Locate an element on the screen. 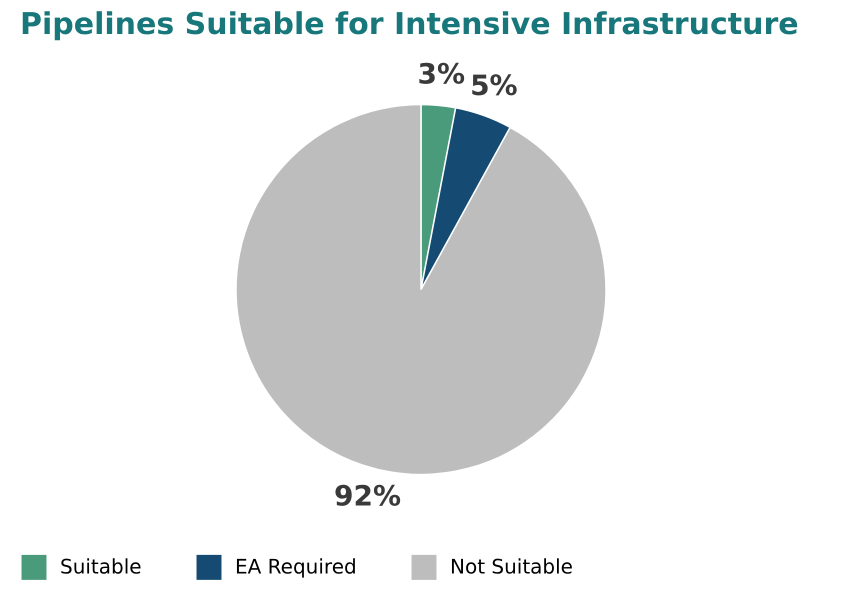 This screenshot has width=842, height=594. data-label: 92% is located at coordinates (368, 496).